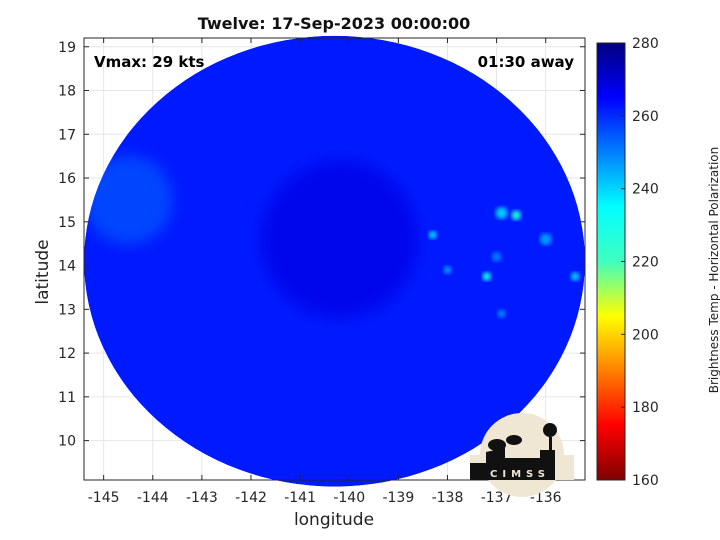 This screenshot has height=540, width=720. What do you see at coordinates (645, 481) in the screenshot?
I see `colorbar-tick-label: 160` at bounding box center [645, 481].